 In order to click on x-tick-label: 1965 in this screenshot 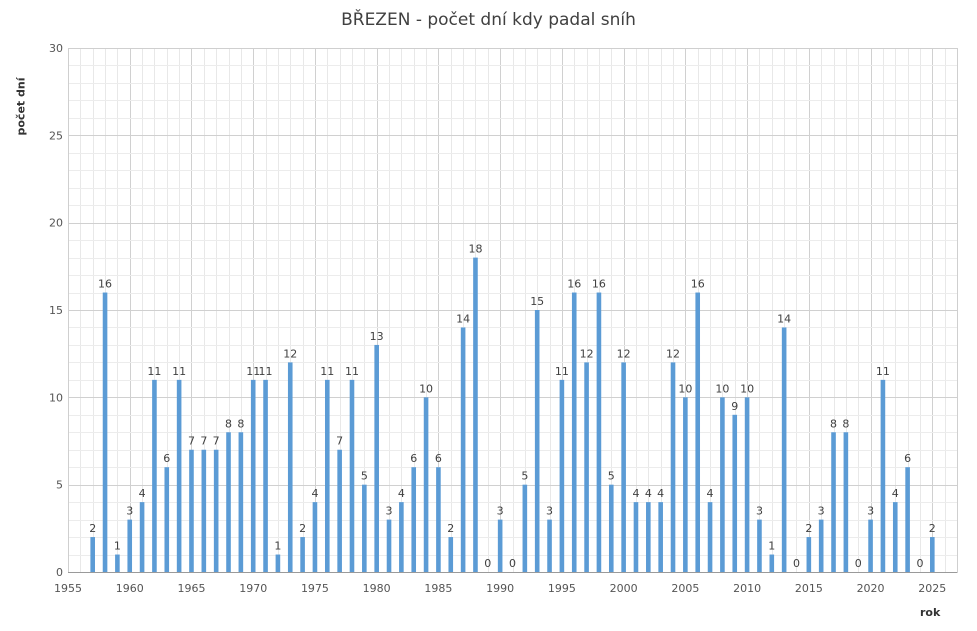, I will do `click(191, 588)`.